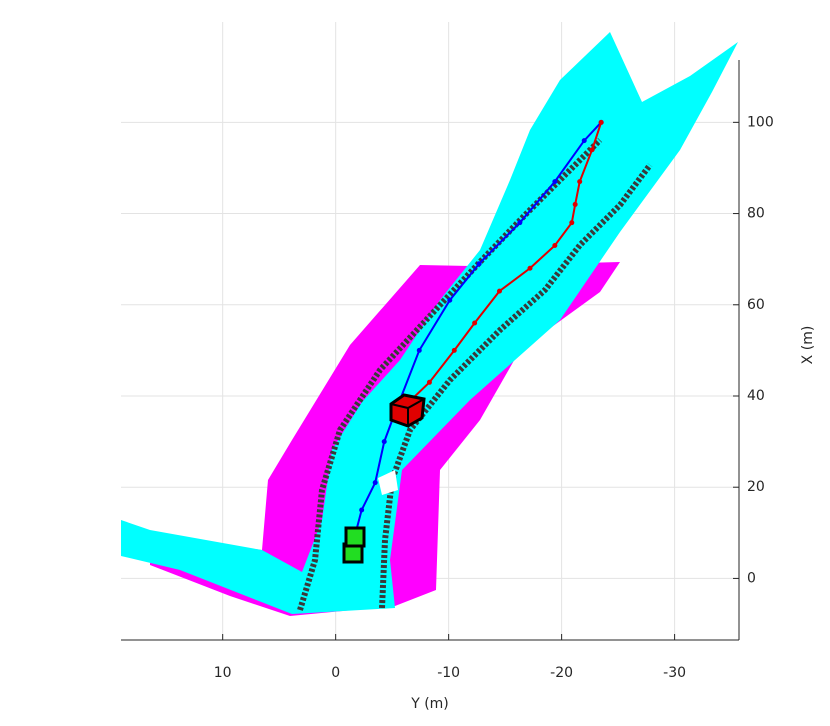 The width and height of the screenshot is (830, 726). What do you see at coordinates (504, 264) in the screenshot?
I see `trajectory` at bounding box center [504, 264].